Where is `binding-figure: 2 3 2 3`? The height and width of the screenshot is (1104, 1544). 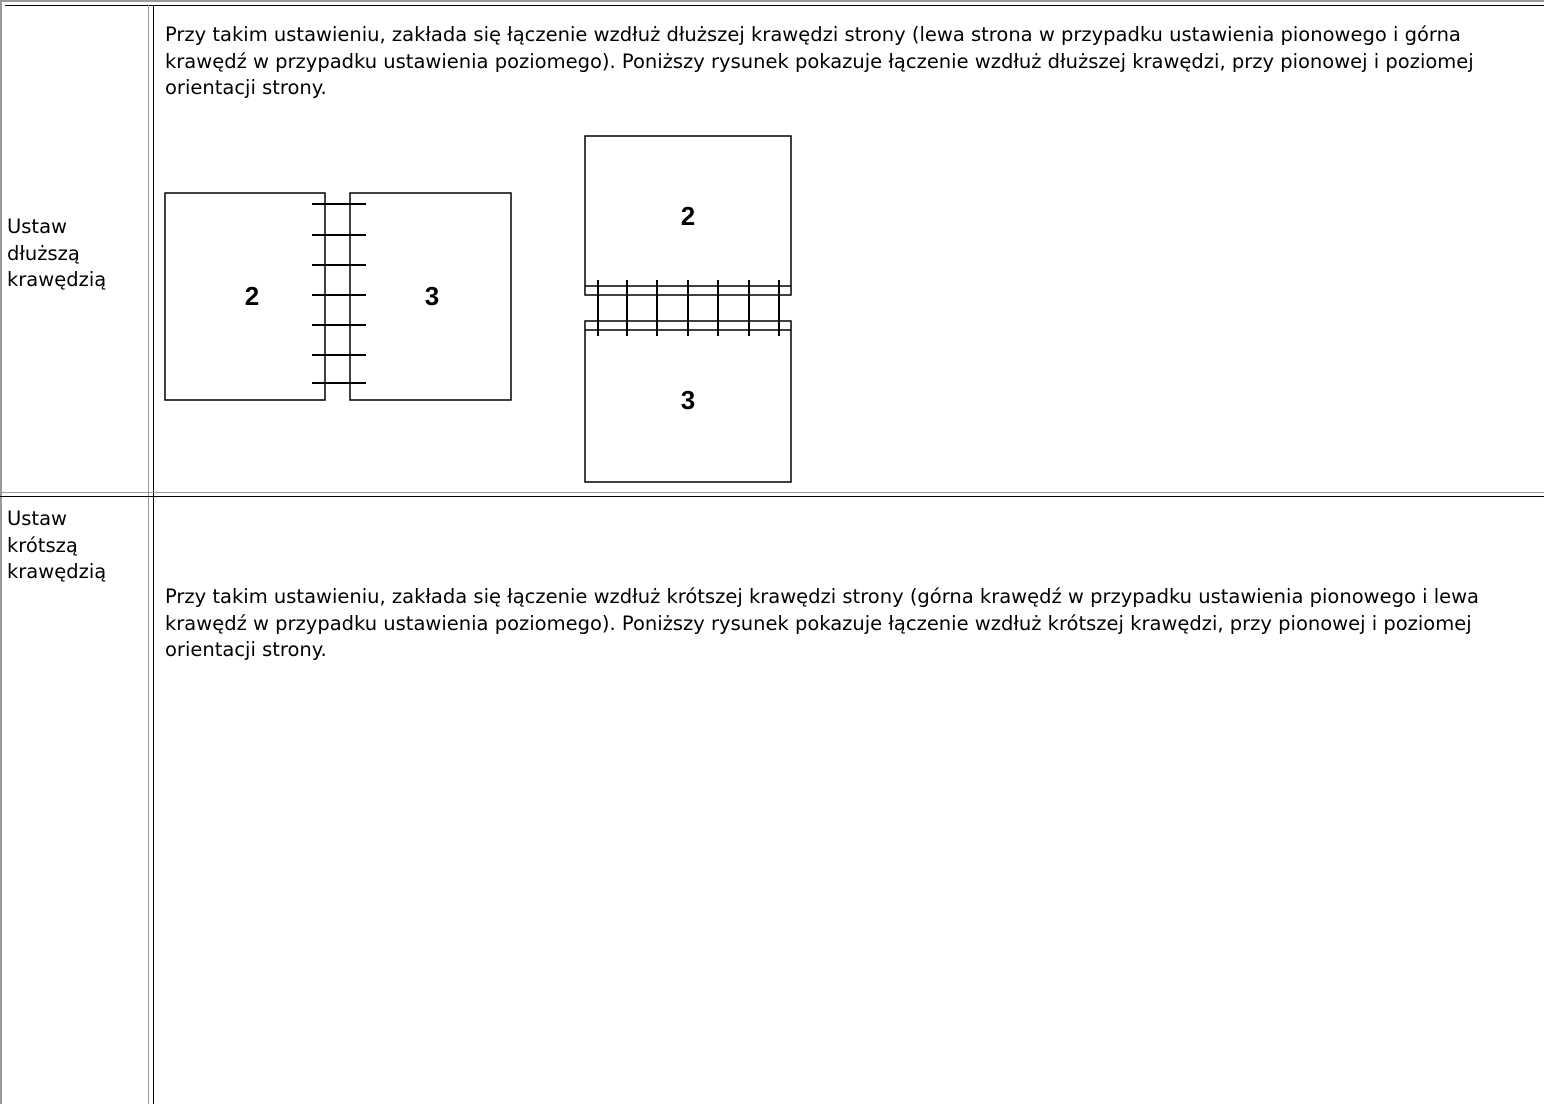
binding-figure: 2 3 2 3 is located at coordinates (478, 309).